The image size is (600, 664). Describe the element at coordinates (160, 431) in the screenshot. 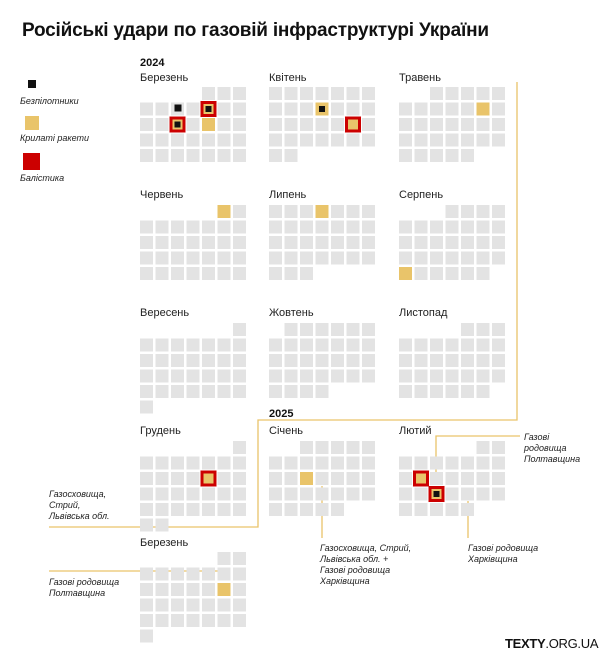

I see `month-label: Грудень` at that location.